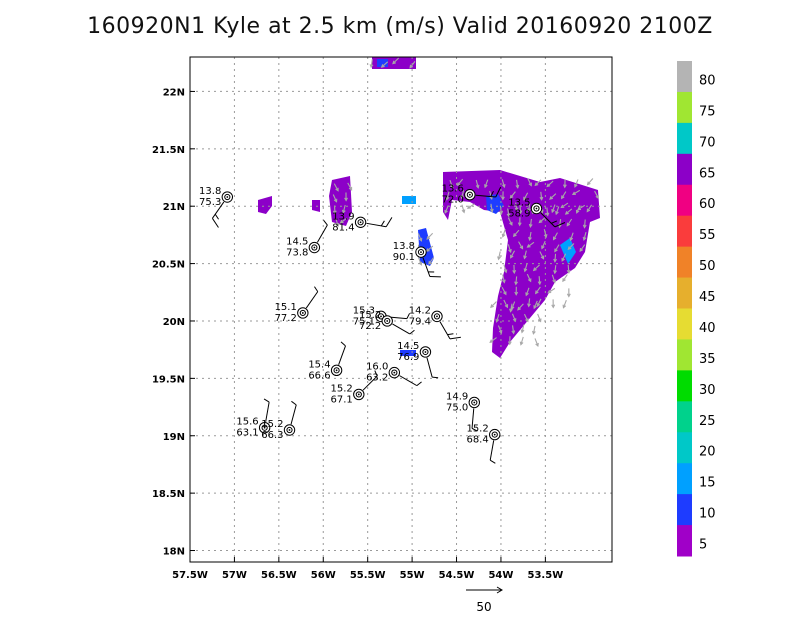 Image resolution: width=800 pixels, height=618 pixels. I want to click on lat-tick-label: 18N, so click(174, 552).